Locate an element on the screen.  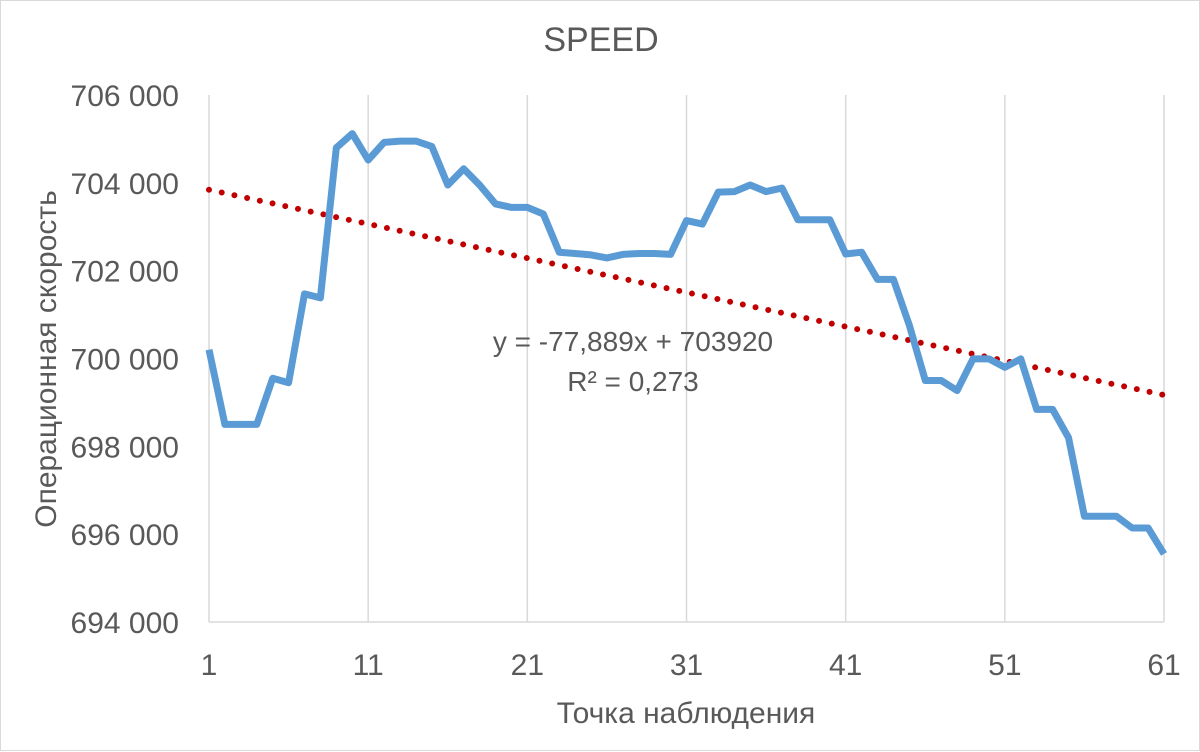
x-tick-label: 21 is located at coordinates (527, 665).